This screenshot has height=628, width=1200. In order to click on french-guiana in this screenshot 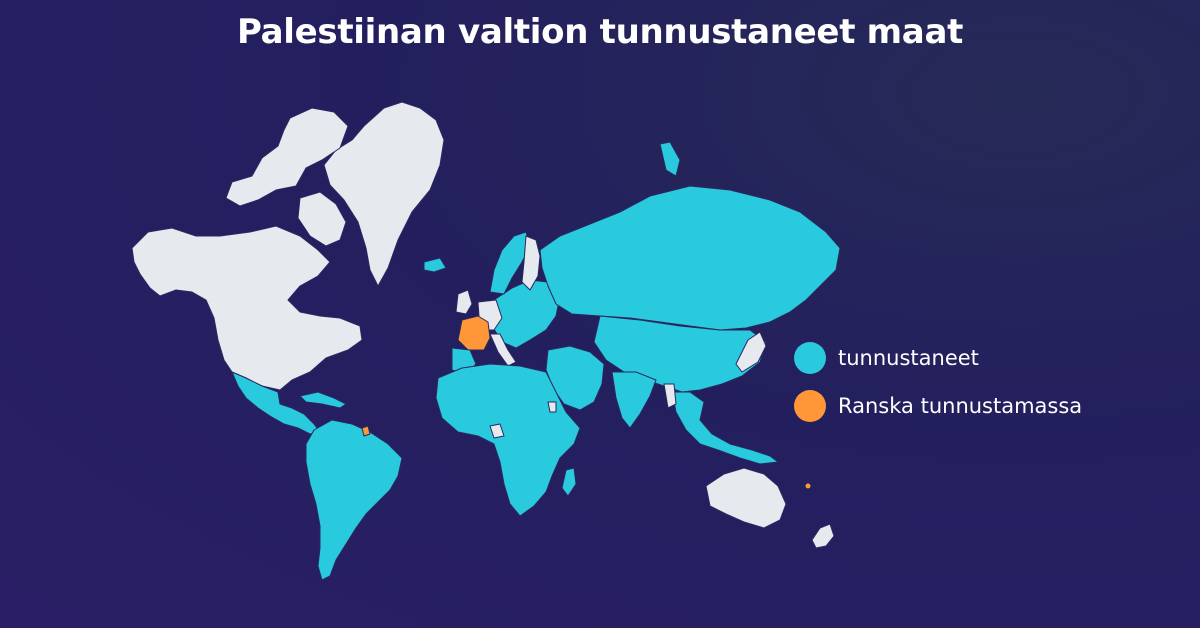, I will do `click(366, 431)`.